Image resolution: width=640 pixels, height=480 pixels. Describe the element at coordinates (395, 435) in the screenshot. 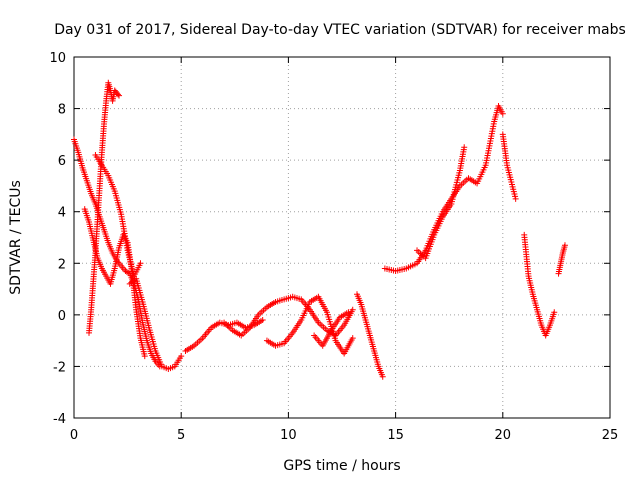

I see `x-tick-label: 15` at that location.